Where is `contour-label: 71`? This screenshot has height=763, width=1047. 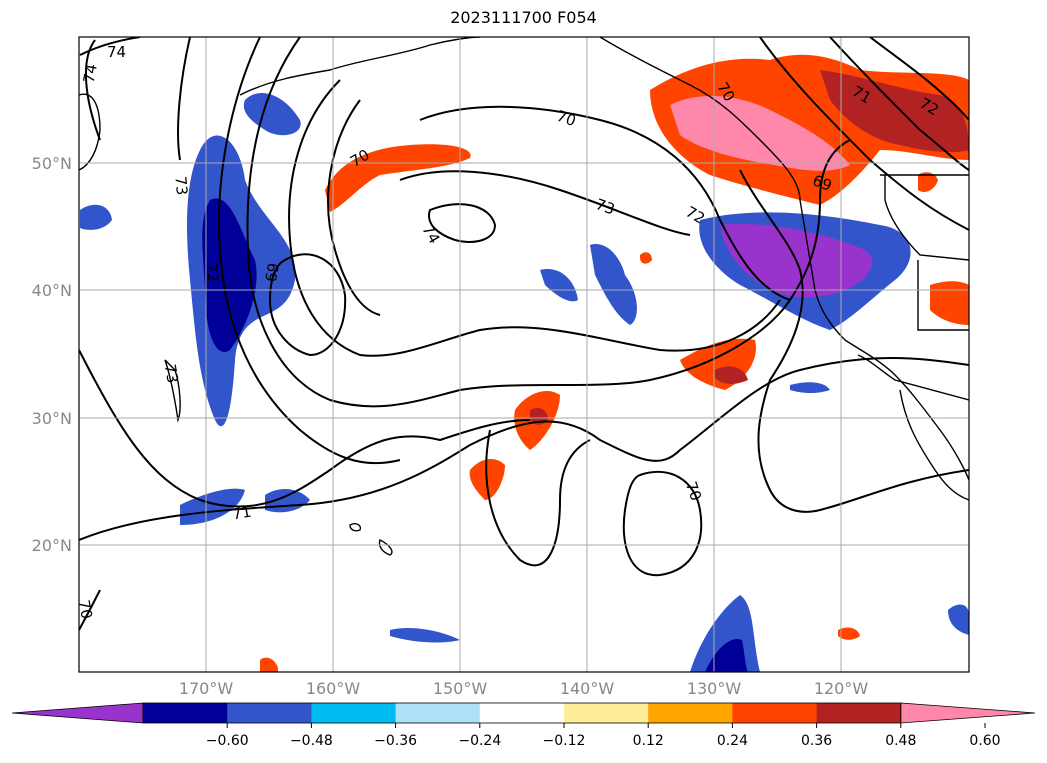 contour-label: 71 is located at coordinates (242, 513).